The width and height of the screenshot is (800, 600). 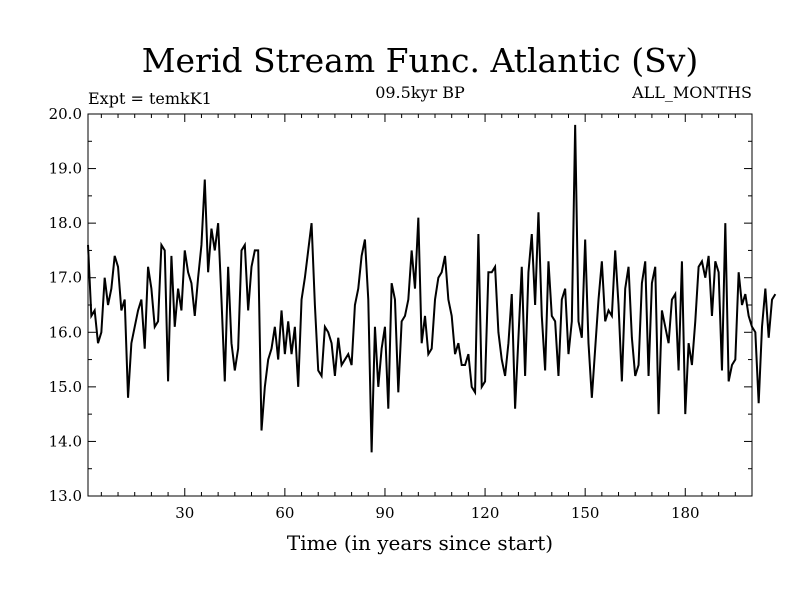 What do you see at coordinates (65, 441) in the screenshot?
I see `y-tick-label: 14.0` at bounding box center [65, 441].